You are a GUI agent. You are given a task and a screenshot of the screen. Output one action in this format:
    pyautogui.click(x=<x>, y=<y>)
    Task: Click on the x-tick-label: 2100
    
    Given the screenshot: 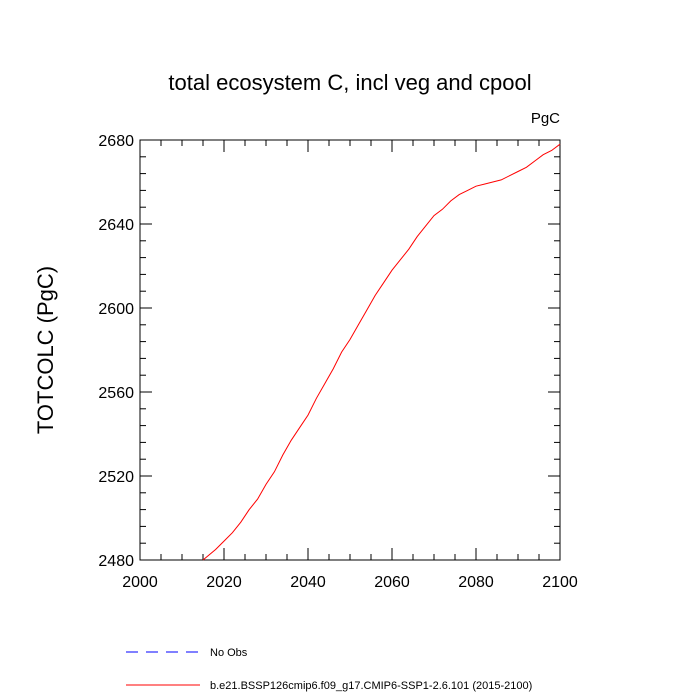 What is the action you would take?
    pyautogui.click(x=560, y=582)
    